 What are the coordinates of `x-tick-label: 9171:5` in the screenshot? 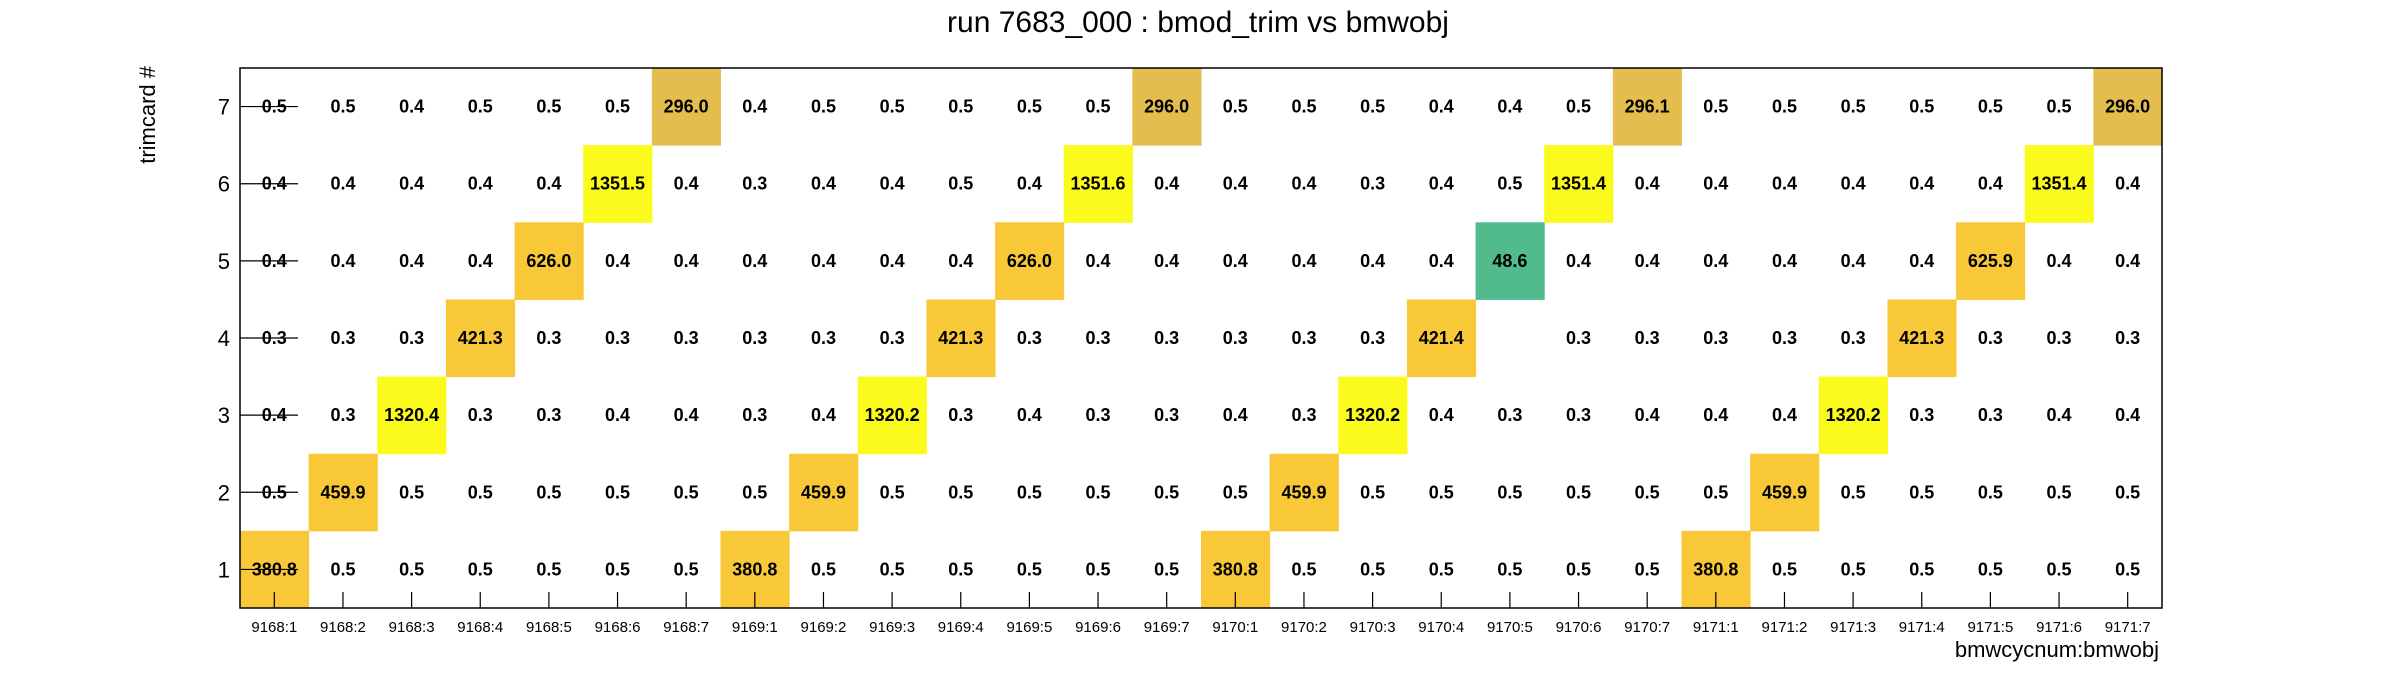 It's located at (1990, 627).